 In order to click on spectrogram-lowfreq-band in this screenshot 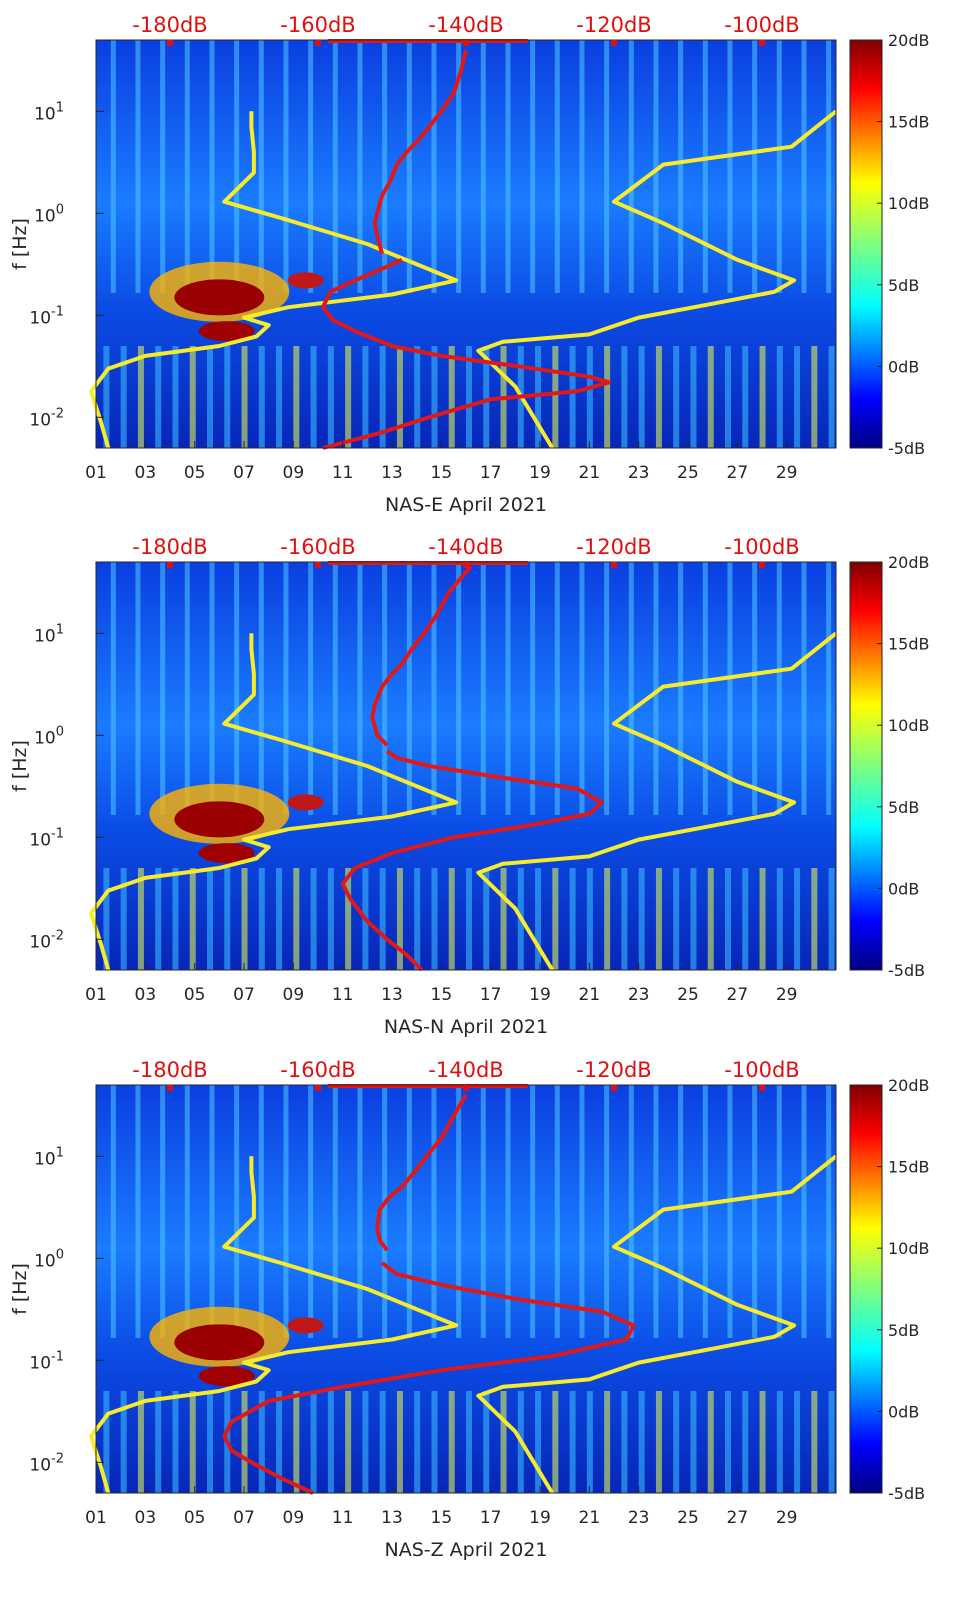, I will do `click(469, 397)`.